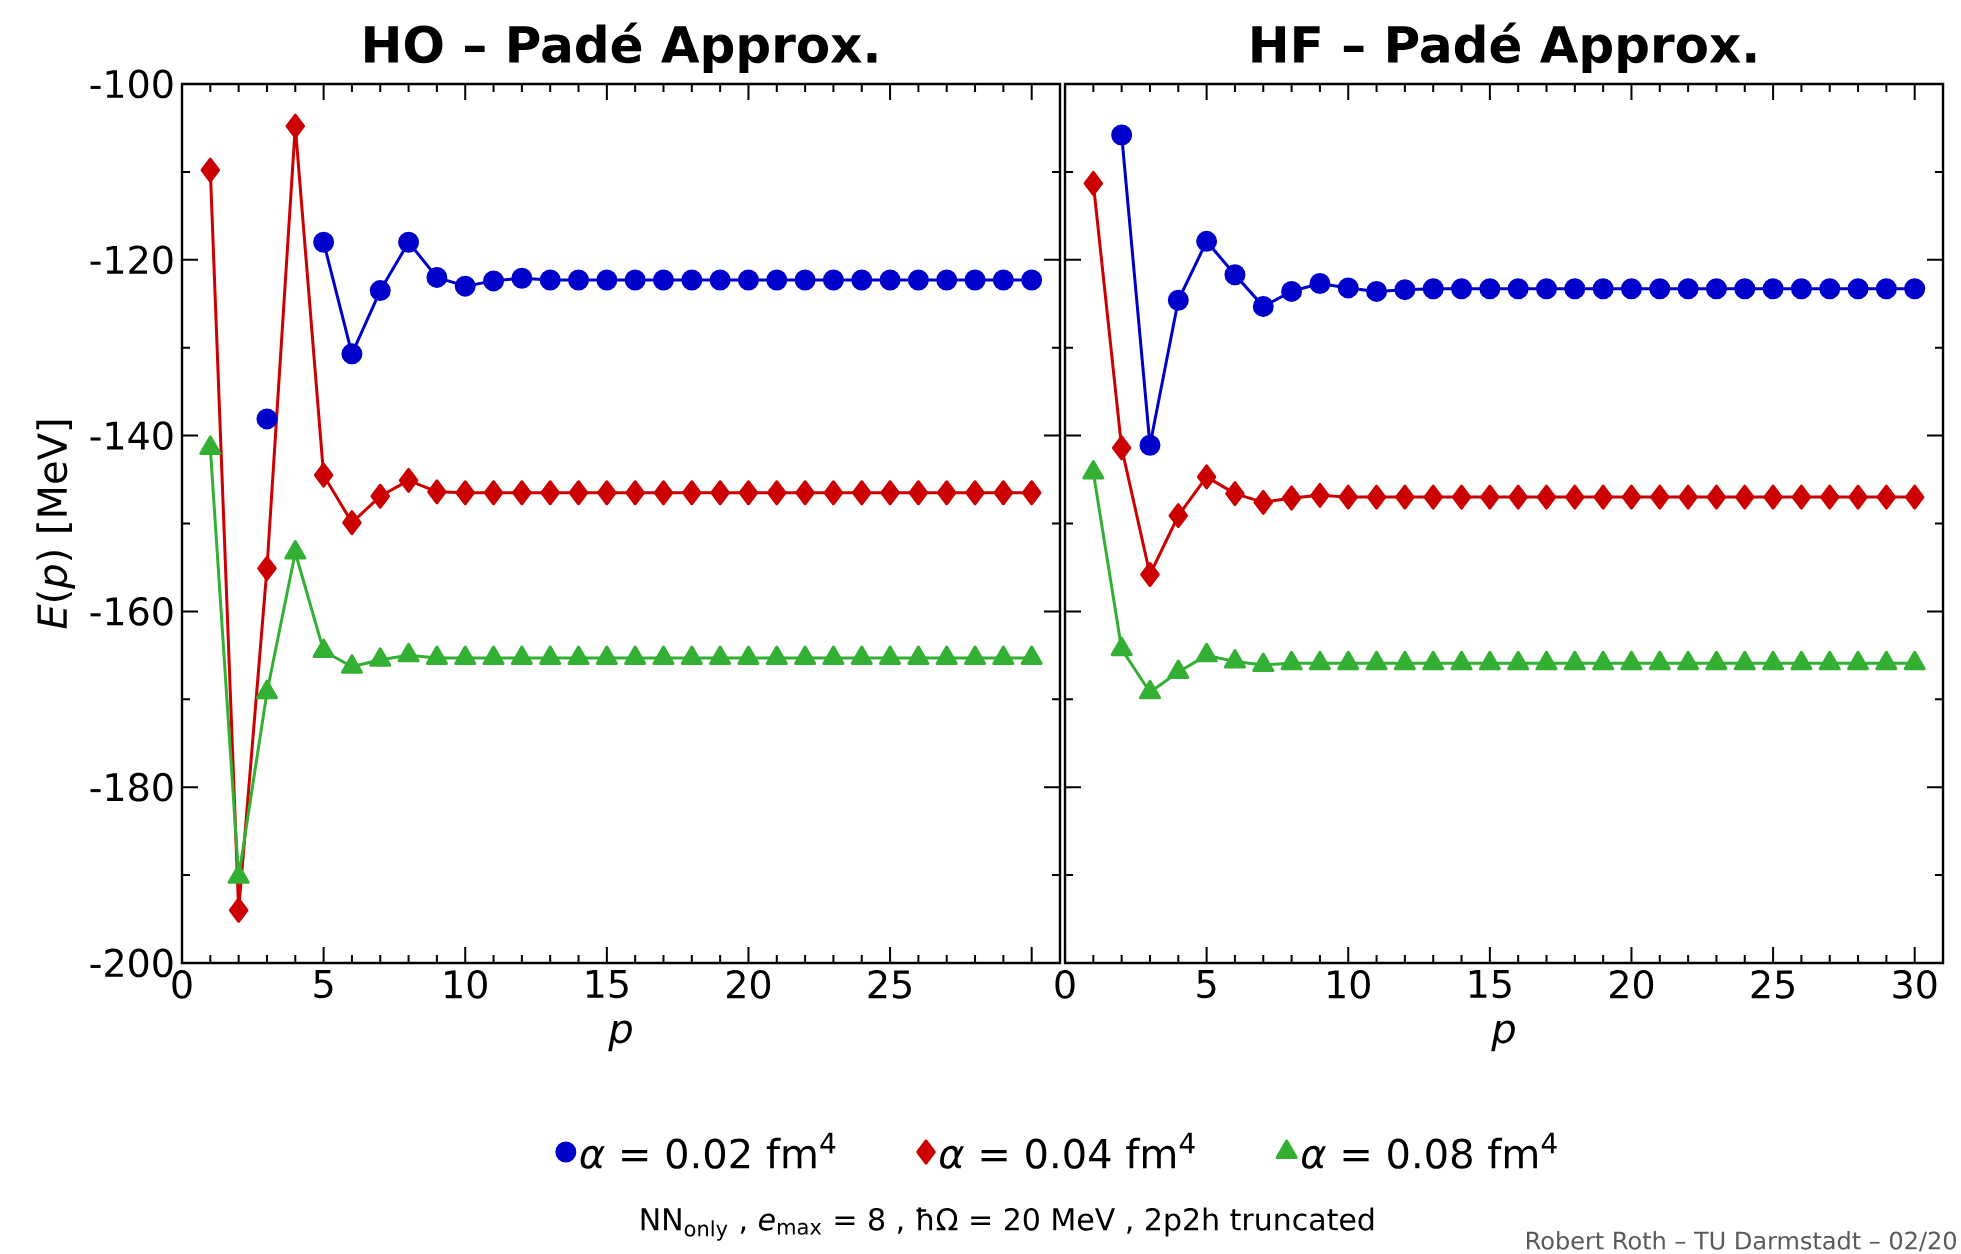  Describe the element at coordinates (607, 984) in the screenshot. I see `x-tick-label: 15` at that location.